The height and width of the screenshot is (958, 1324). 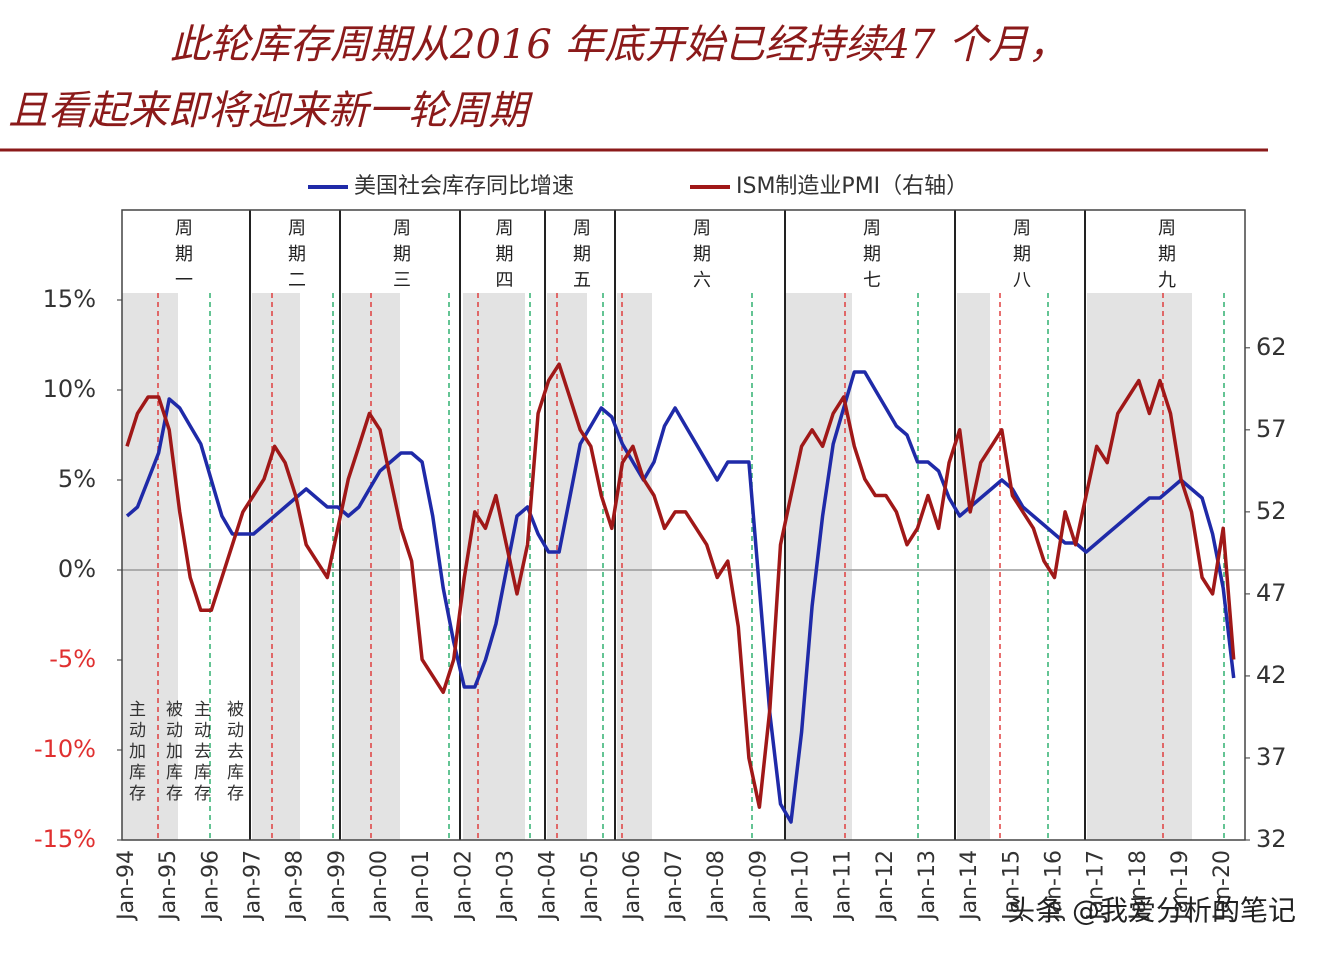 What do you see at coordinates (1271, 675) in the screenshot?
I see `y2-tick-label: 42` at bounding box center [1271, 675].